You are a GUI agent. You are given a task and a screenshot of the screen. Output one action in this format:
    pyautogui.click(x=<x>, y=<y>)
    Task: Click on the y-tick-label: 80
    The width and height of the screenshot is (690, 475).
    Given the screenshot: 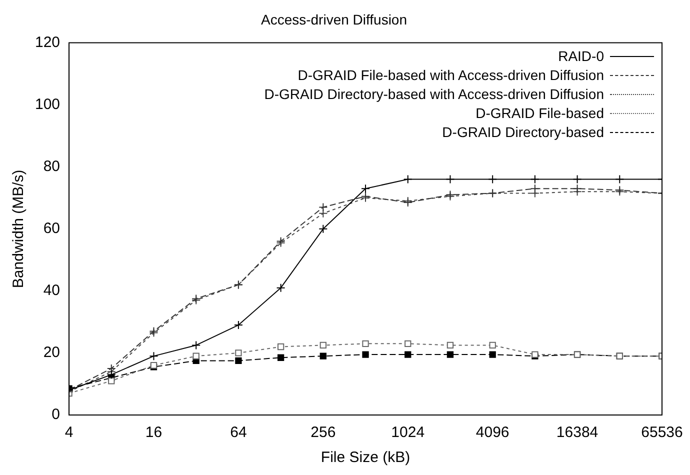 What is the action you would take?
    pyautogui.click(x=51, y=167)
    